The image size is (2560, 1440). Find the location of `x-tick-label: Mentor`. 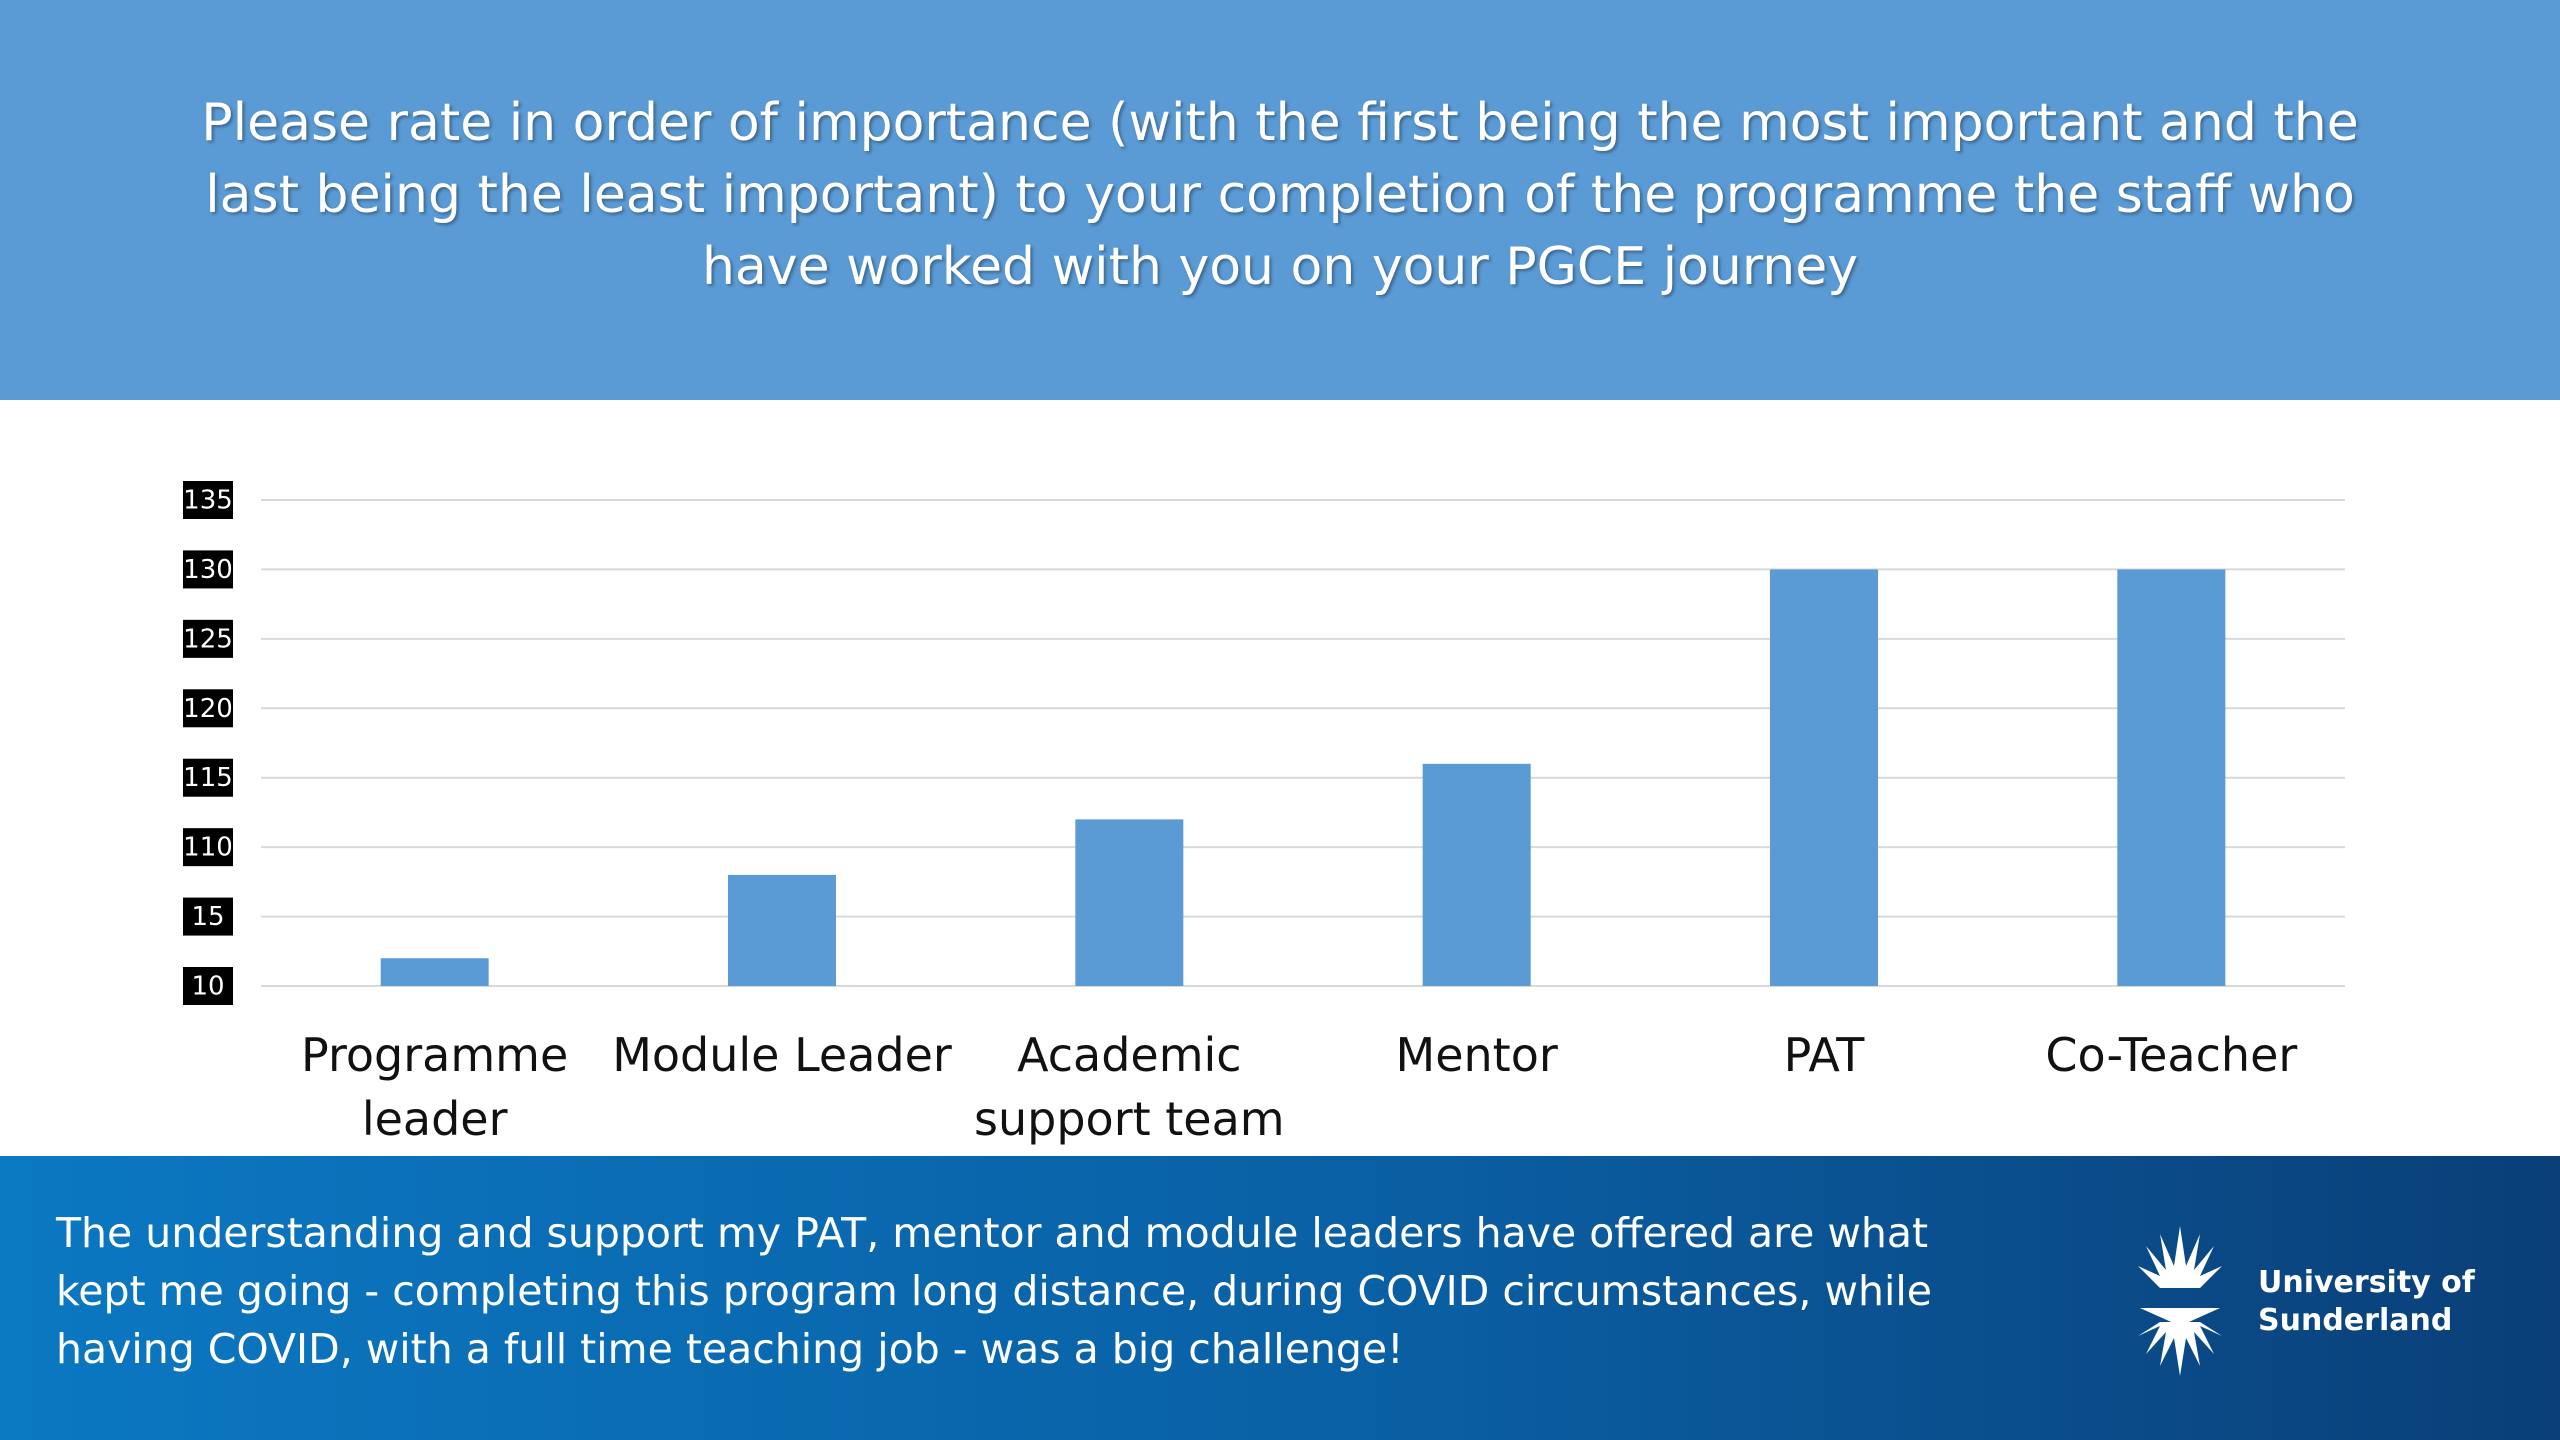

x-tick-label: Mentor is located at coordinates (1476, 1055).